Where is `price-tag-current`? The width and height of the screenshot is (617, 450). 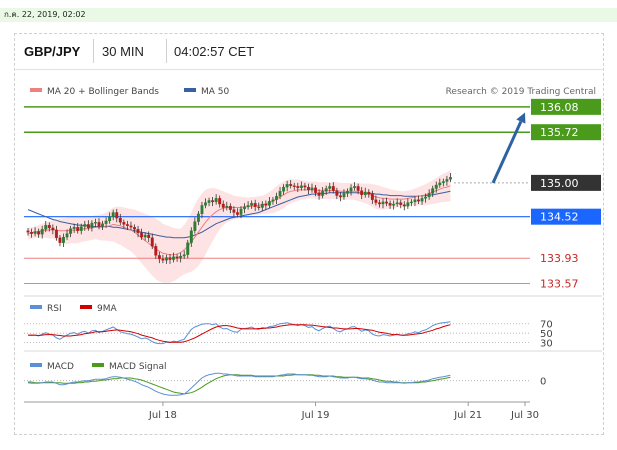
price-tag-current is located at coordinates (566, 182).